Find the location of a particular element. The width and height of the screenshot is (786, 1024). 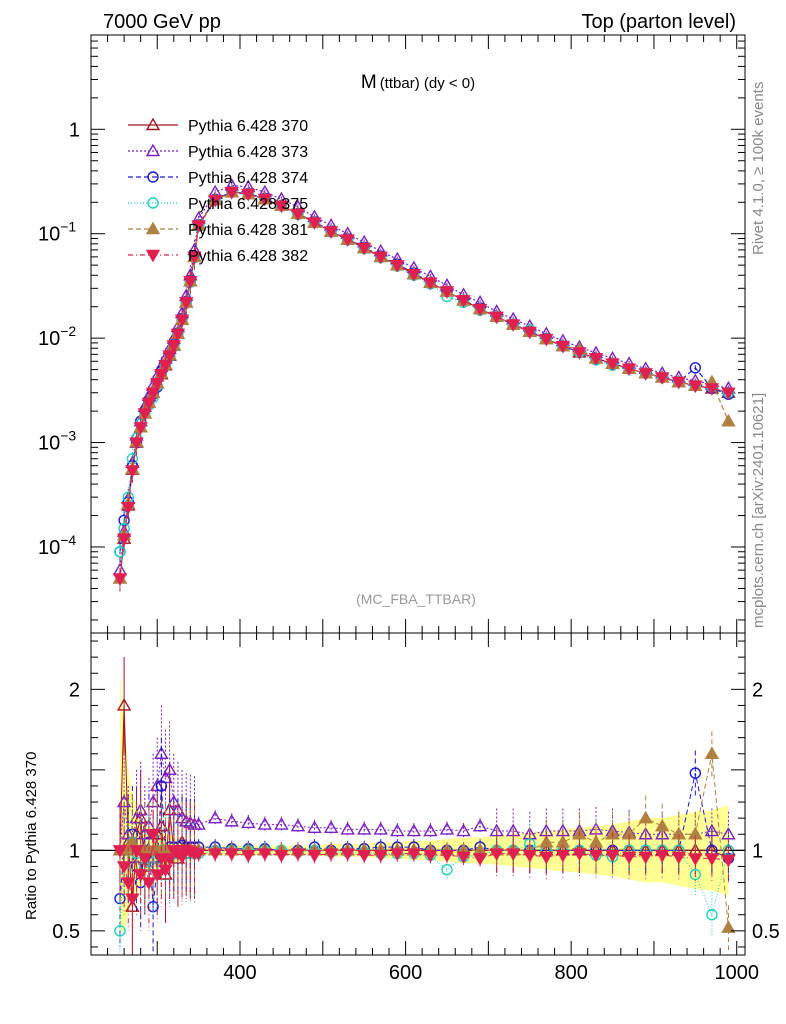

ratio-x-tick-label: 400 is located at coordinates (239, 973).